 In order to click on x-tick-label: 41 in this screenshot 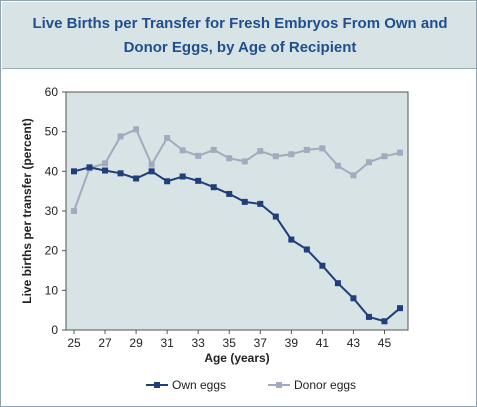, I will do `click(323, 343)`.